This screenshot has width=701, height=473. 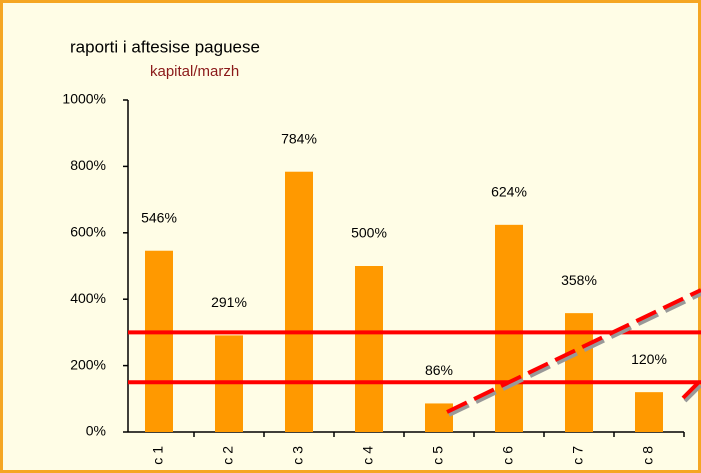 What do you see at coordinates (84, 99) in the screenshot?
I see `y-tick-label: 1000%` at bounding box center [84, 99].